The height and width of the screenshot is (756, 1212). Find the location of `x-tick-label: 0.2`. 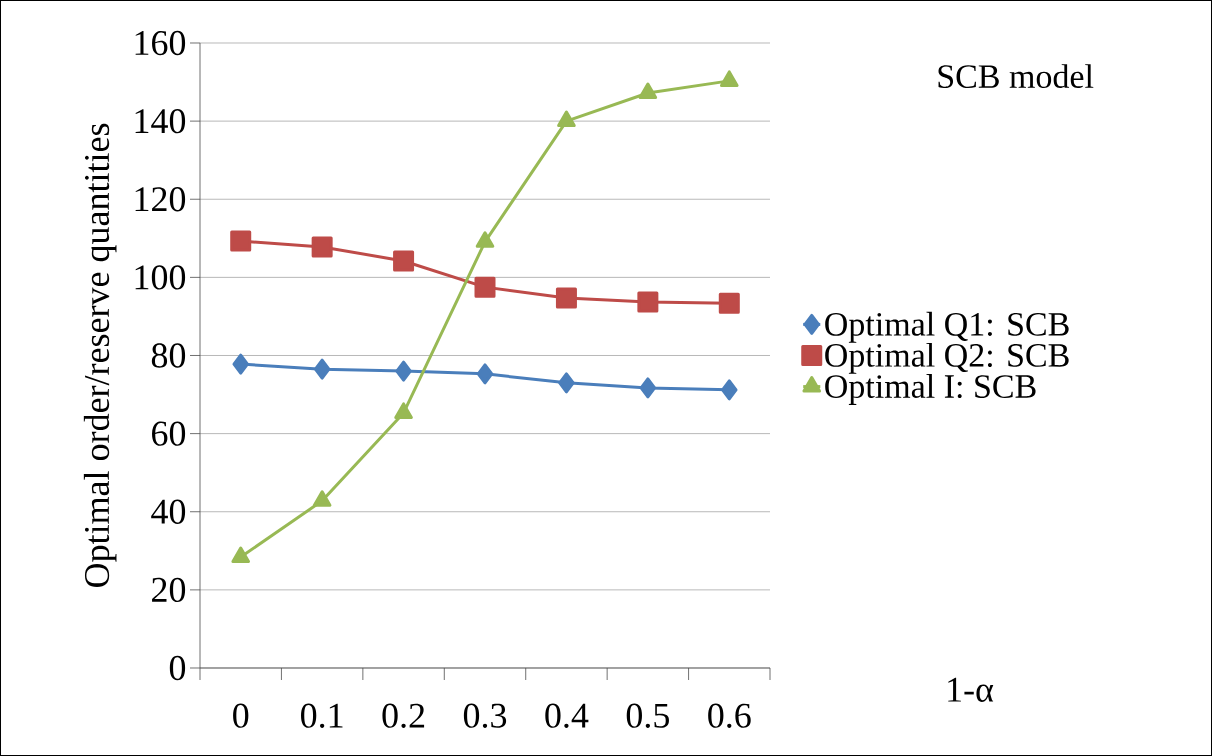

x-tick-label: 0.2 is located at coordinates (403, 715).